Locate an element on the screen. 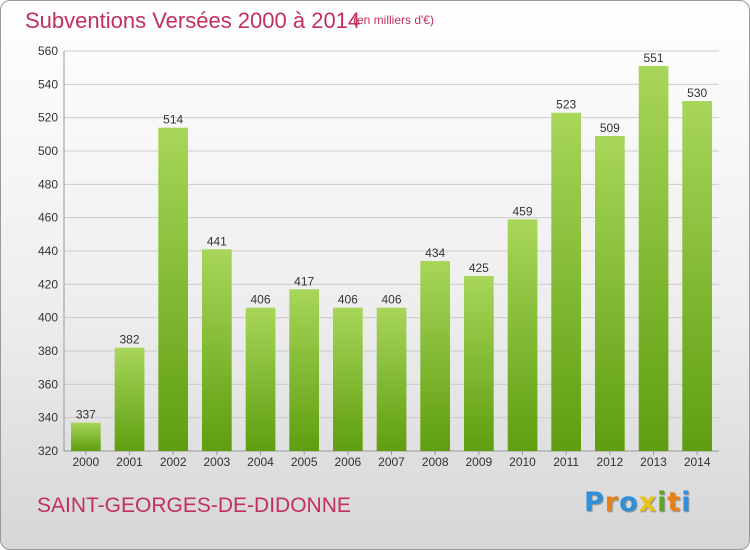  bar-2008 is located at coordinates (435, 356).